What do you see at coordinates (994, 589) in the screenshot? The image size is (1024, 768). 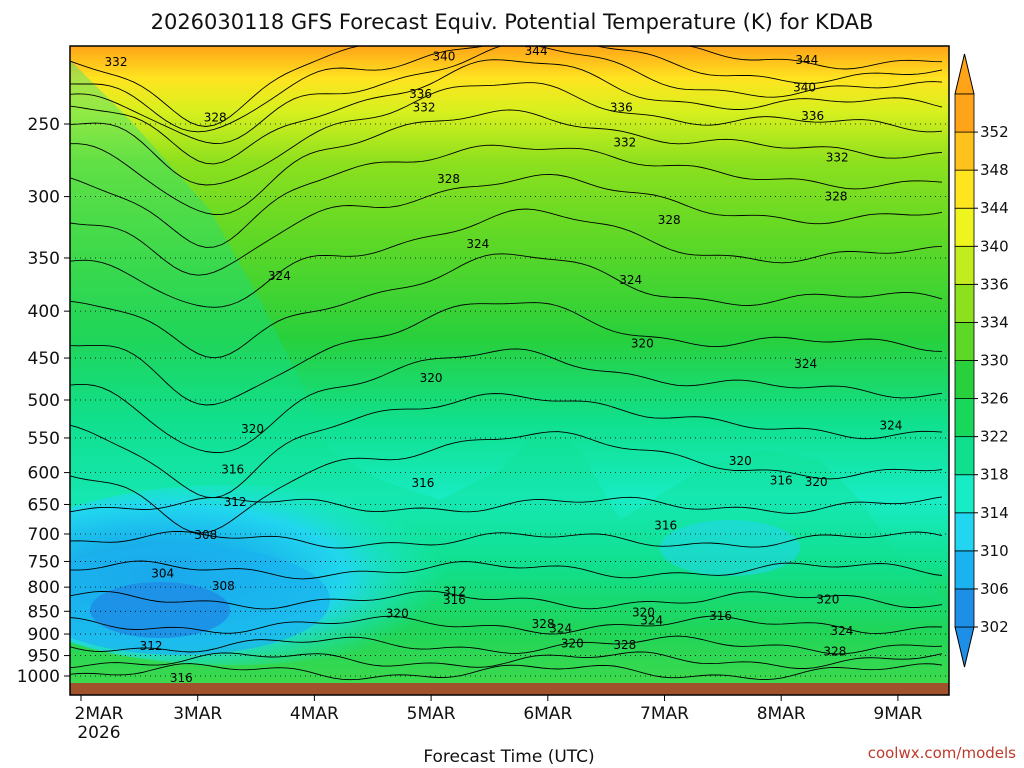 I see `colorbar-tick-label: 306` at bounding box center [994, 589].